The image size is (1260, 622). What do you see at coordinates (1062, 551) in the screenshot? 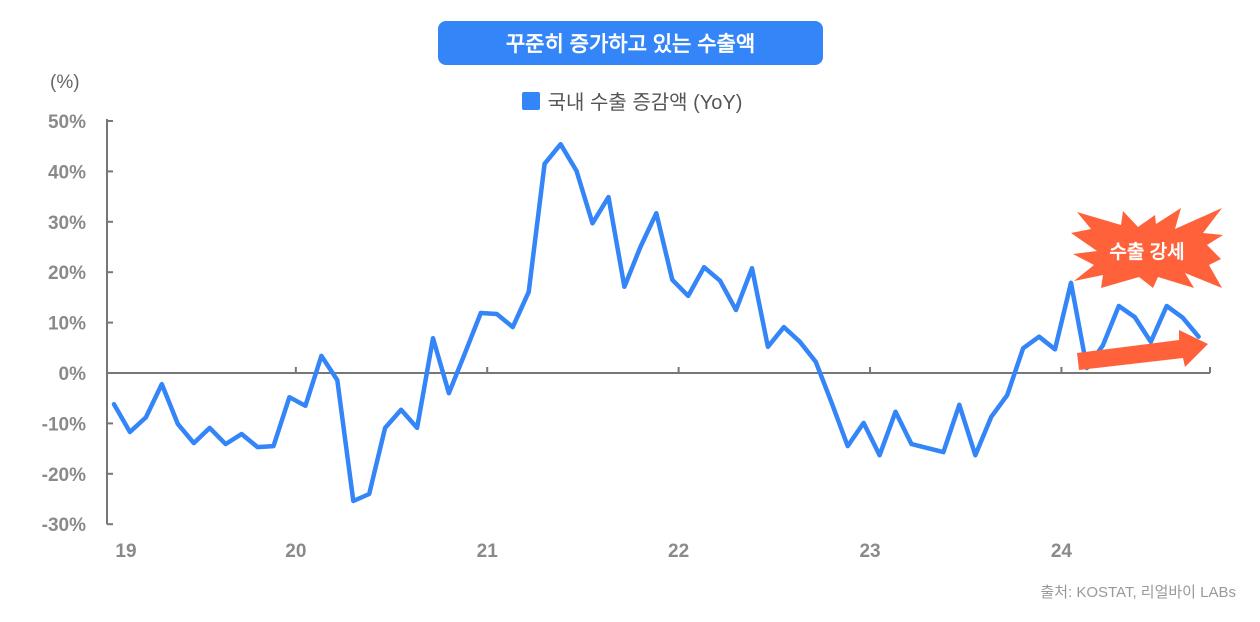
I see `x-tick-label: 24` at bounding box center [1062, 551].